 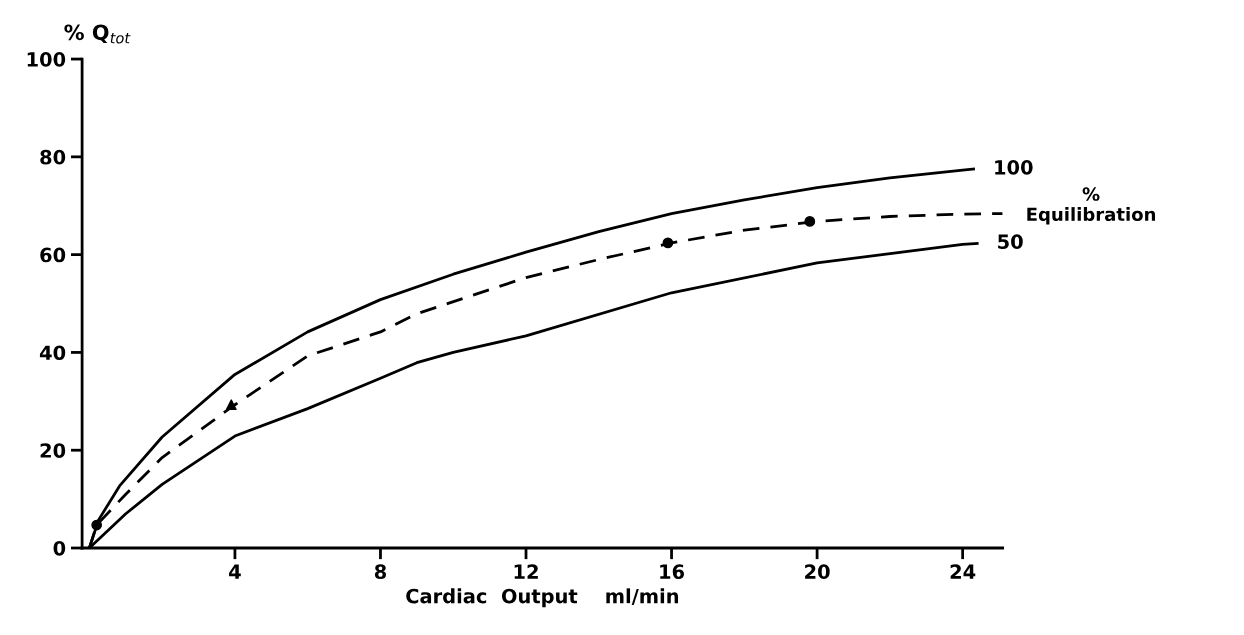 What do you see at coordinates (53, 255) in the screenshot?
I see `y-tick-label: 60` at bounding box center [53, 255].